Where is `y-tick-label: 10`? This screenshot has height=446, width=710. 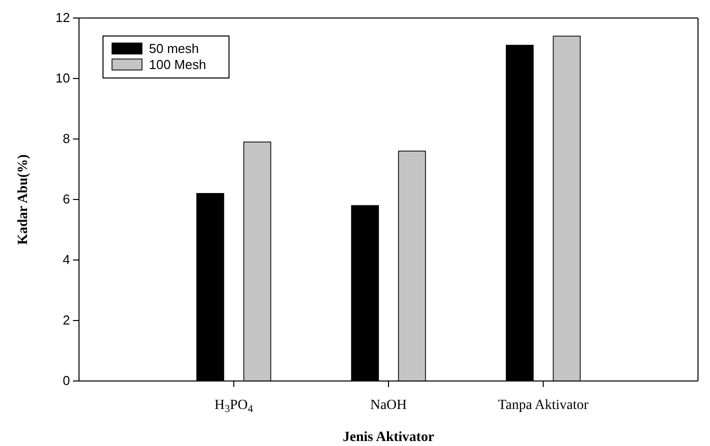 y-tick-label: 10 is located at coordinates (63, 78).